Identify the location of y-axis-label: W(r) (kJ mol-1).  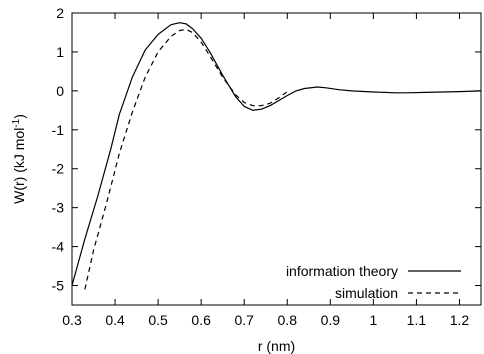
(19, 159).